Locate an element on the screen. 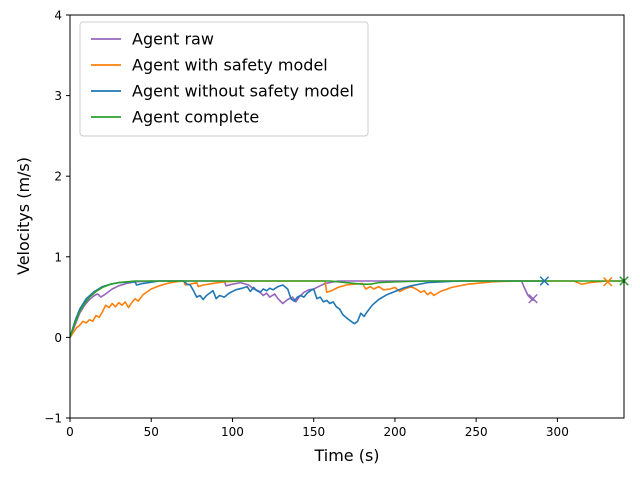 The width and height of the screenshot is (640, 480). y-tick-label: 4 is located at coordinates (58, 16).